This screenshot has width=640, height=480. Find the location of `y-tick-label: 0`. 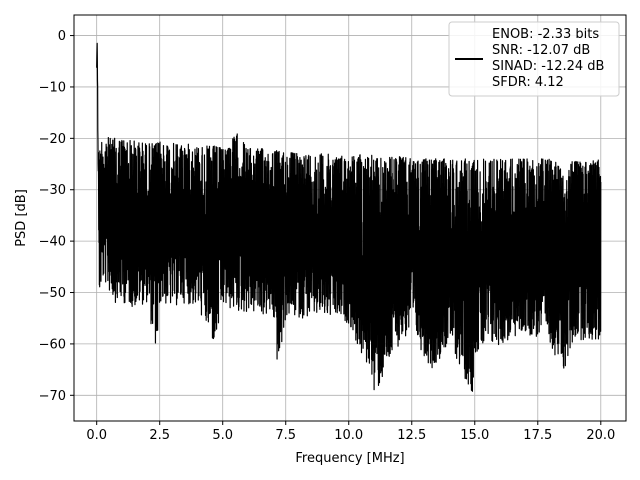

y-tick-label: 0 is located at coordinates (62, 36).